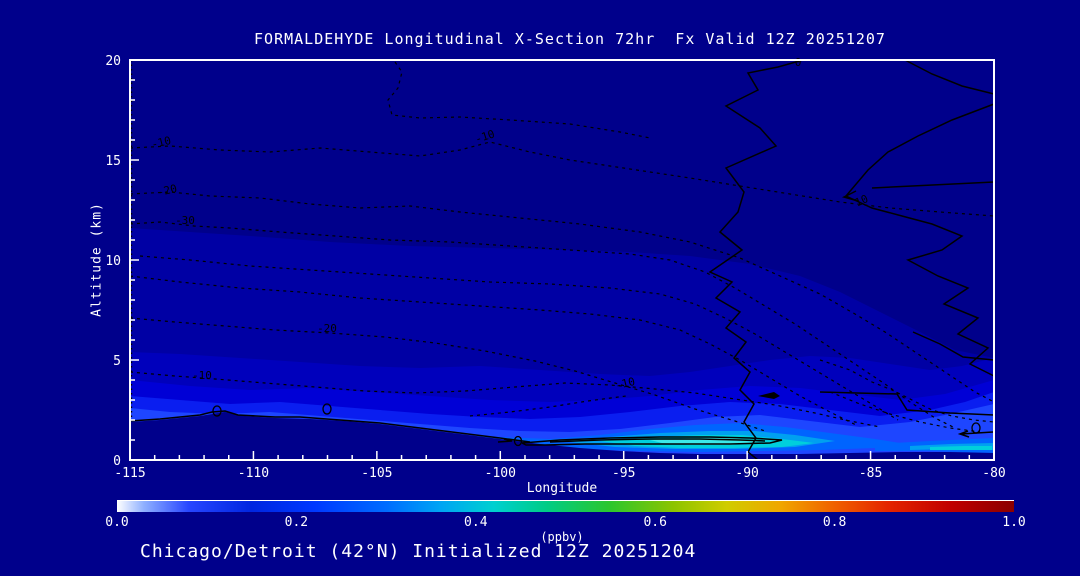 The image size is (1080, 576). What do you see at coordinates (113, 61) in the screenshot?
I see `svg-text: 20` at bounding box center [113, 61].